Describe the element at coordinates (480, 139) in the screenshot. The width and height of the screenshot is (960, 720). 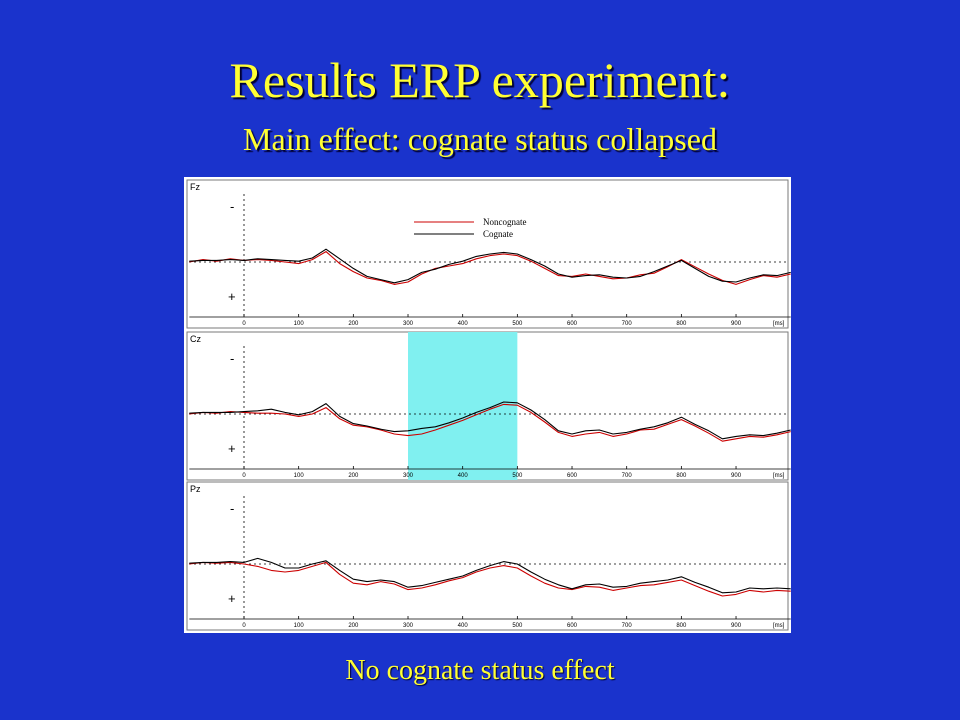
I see `slide-subtitle: Main effect: cognate status collapsed` at that location.